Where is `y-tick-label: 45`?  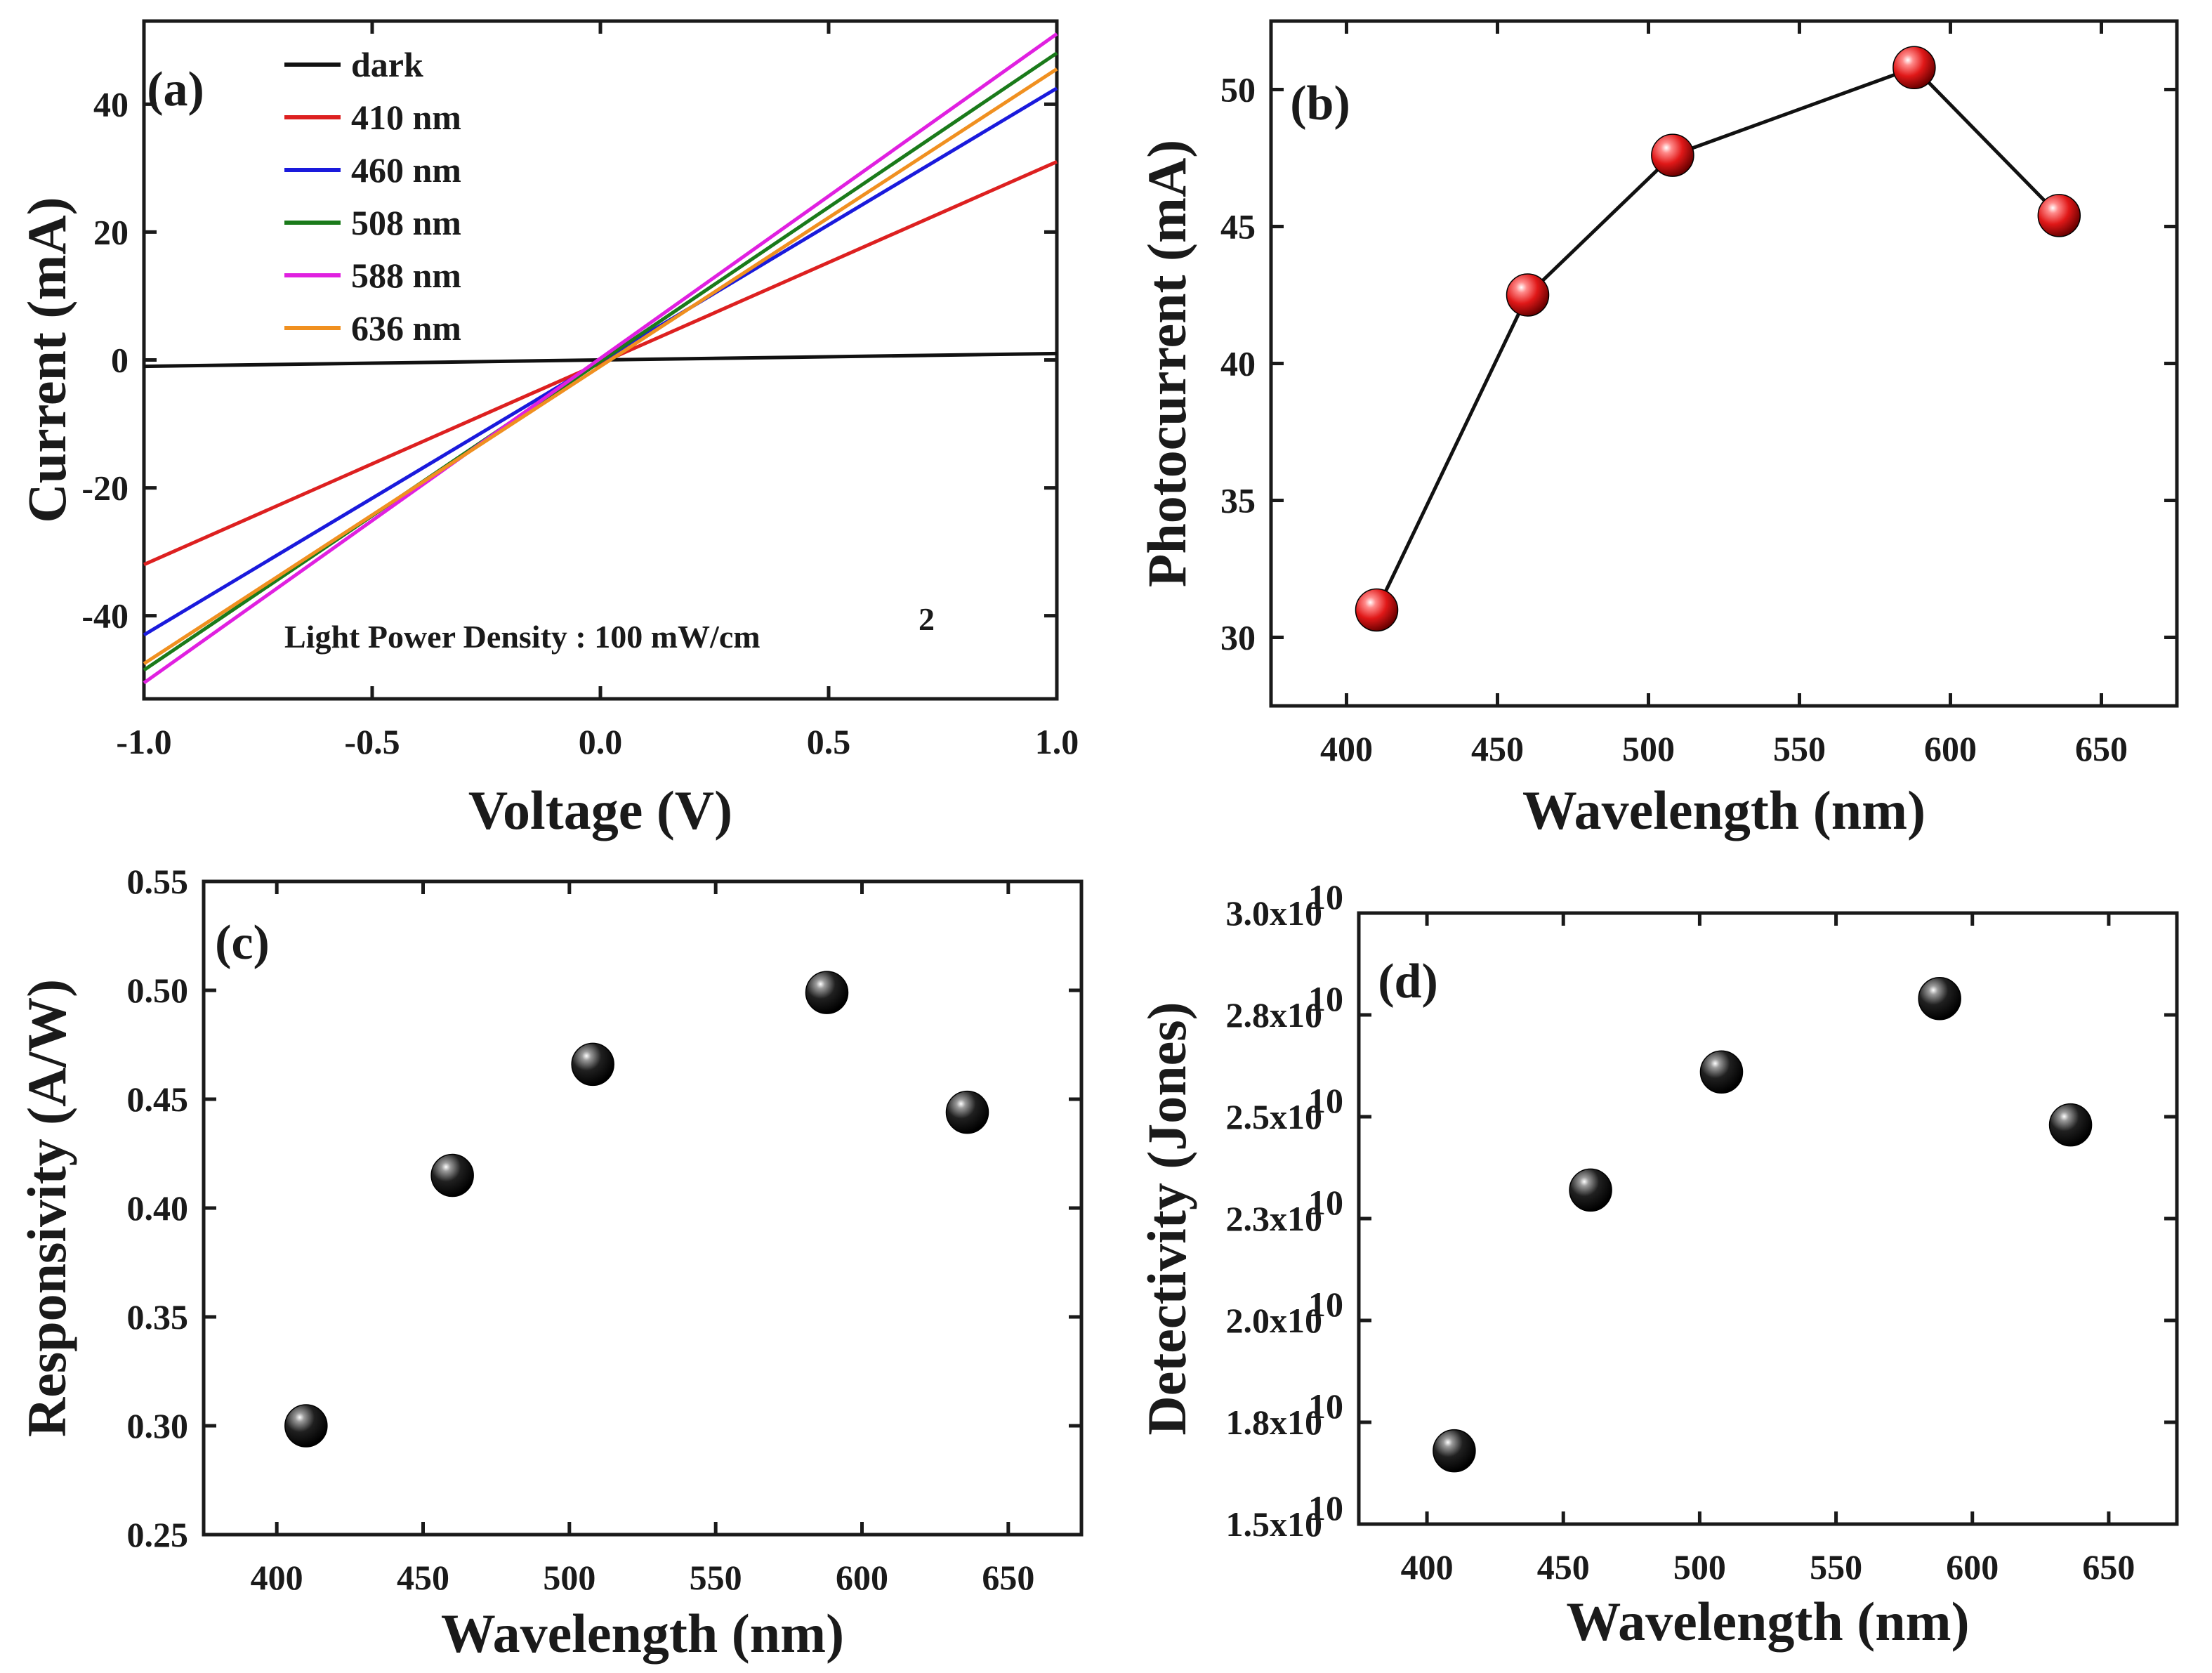
y-tick-label: 45 is located at coordinates (1238, 227).